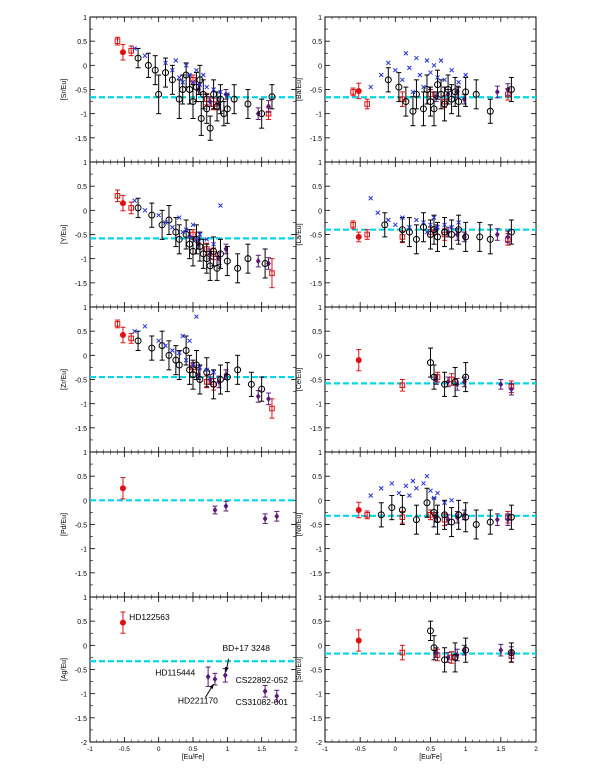 The height and width of the screenshot is (775, 595). Describe the element at coordinates (262, 680) in the screenshot. I see `star-label: CS22892-052` at that location.